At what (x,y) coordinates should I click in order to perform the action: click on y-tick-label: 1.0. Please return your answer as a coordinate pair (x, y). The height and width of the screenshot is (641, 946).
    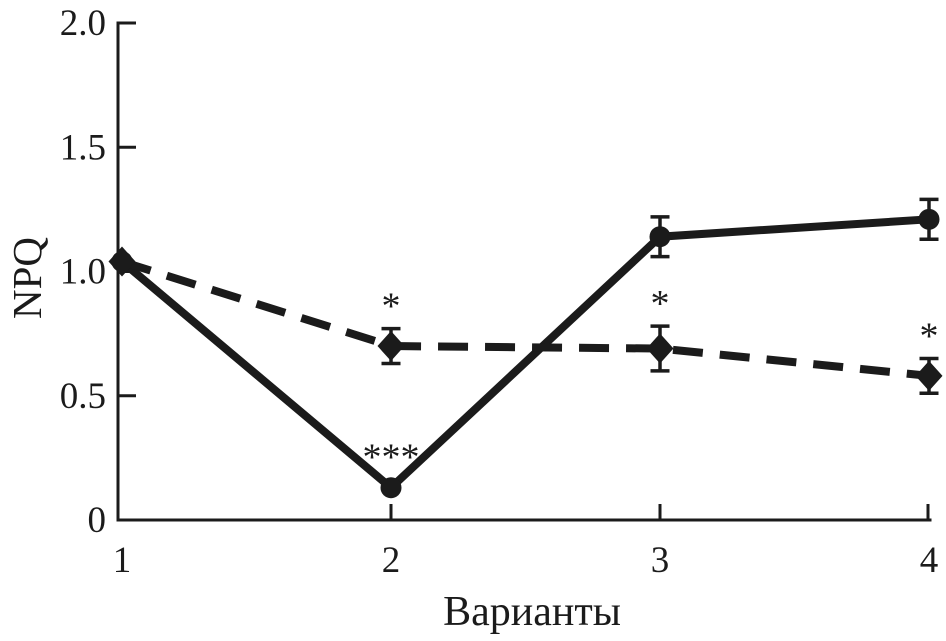
    Looking at the image, I should click on (83, 272).